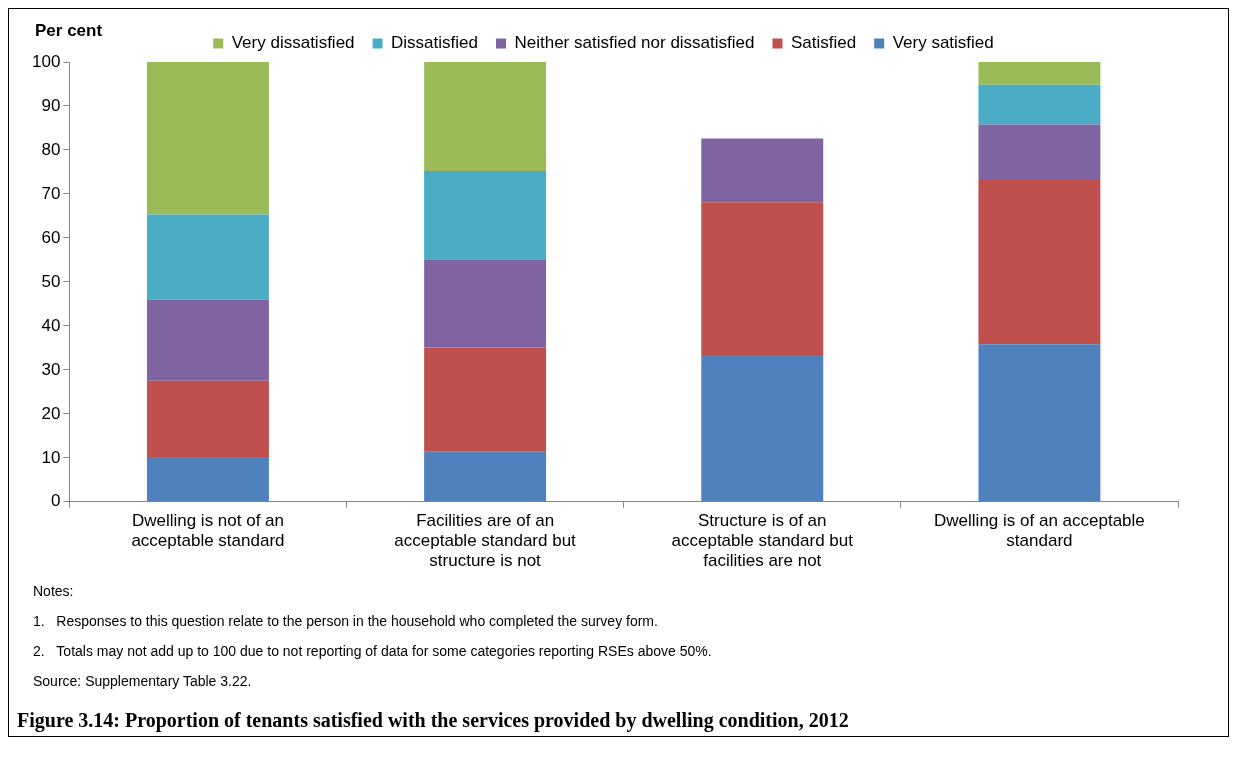  I want to click on y-tick-label: 0, so click(55, 501).